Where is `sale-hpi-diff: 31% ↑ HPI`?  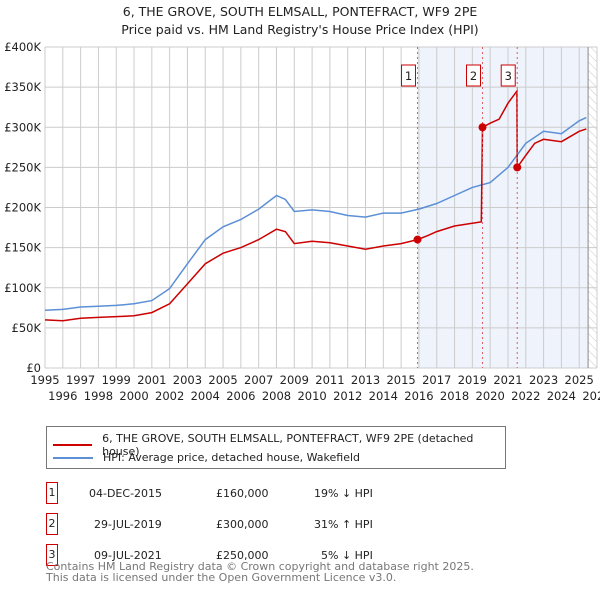
sale-hpi-diff: 31% ↑ HPI is located at coordinates (343, 524).